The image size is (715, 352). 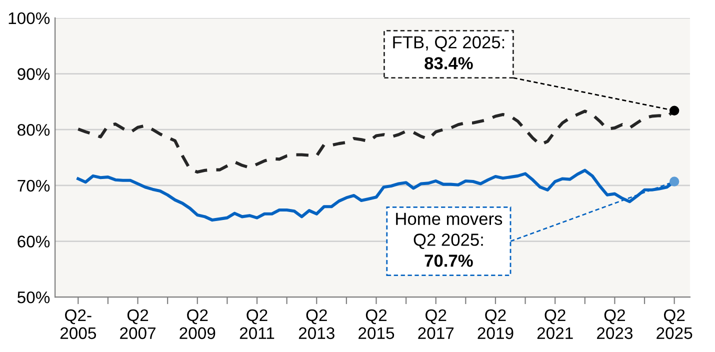 What do you see at coordinates (257, 324) in the screenshot?
I see `x-tick-label: Q2 2011` at bounding box center [257, 324].